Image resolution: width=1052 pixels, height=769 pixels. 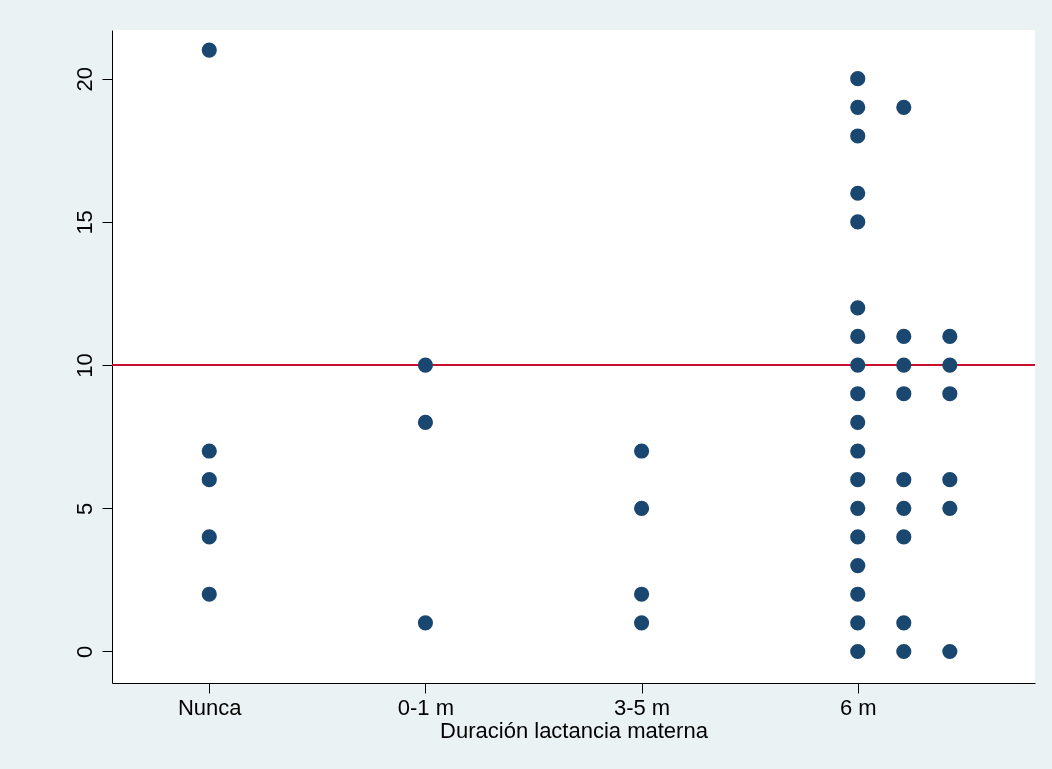 What do you see at coordinates (84, 652) in the screenshot?
I see `y-tick-label: 0` at bounding box center [84, 652].